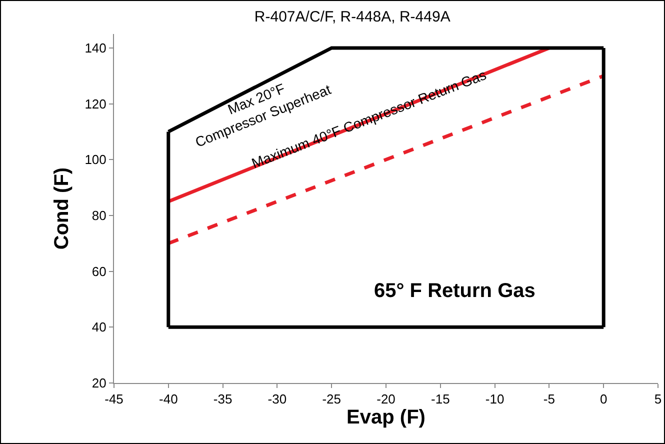 This screenshot has width=665, height=444. What do you see at coordinates (168, 399) in the screenshot?
I see `x-tick-label: -40` at bounding box center [168, 399].